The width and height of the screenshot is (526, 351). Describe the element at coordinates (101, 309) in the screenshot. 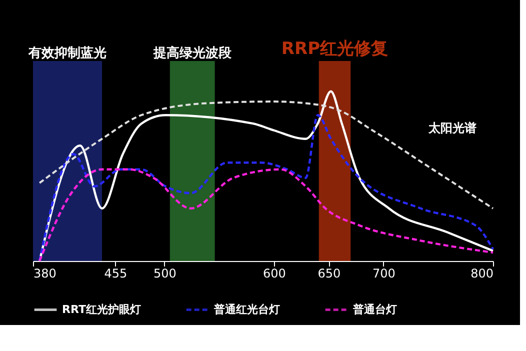

I see `legend-label: RRT红光护眼灯` at that location.